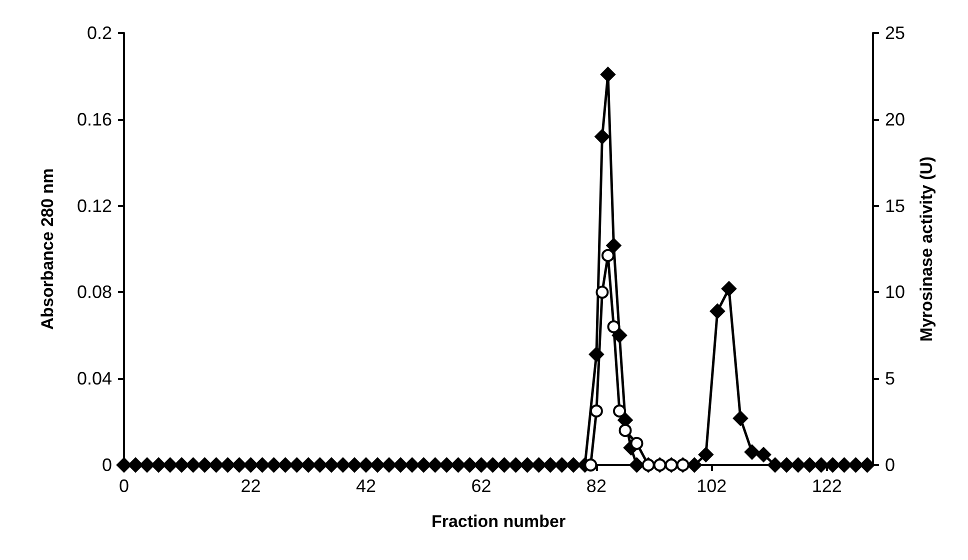 This screenshot has height=560, width=968. What do you see at coordinates (498, 521) in the screenshot?
I see `x-axis-title: Fraction number` at bounding box center [498, 521].